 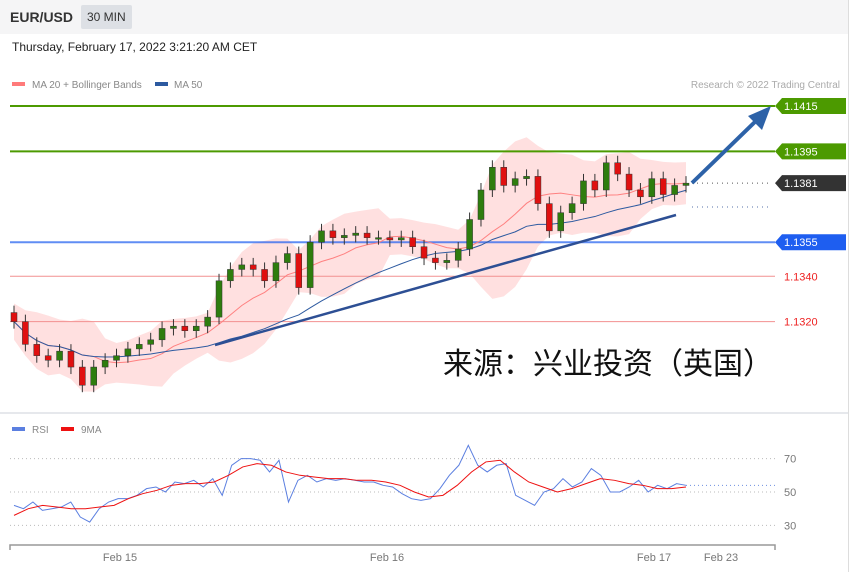 What do you see at coordinates (120, 558) in the screenshot?
I see `x-tick-label: Feb 15` at bounding box center [120, 558].